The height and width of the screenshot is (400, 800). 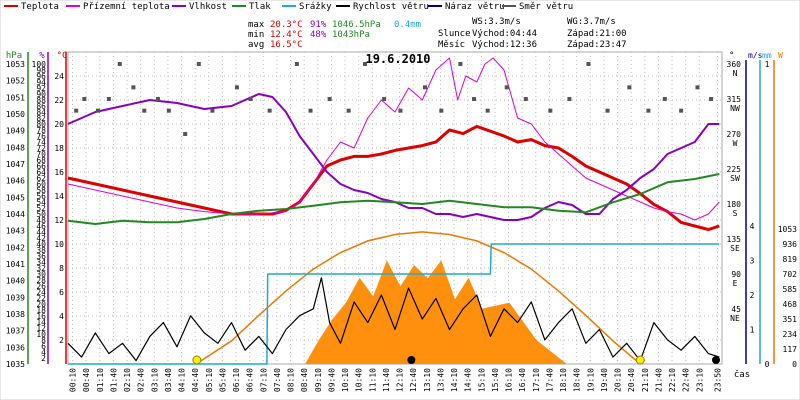 What do you see at coordinates (790, 274) in the screenshot?
I see `solar-tick-label: 702` at bounding box center [790, 274].